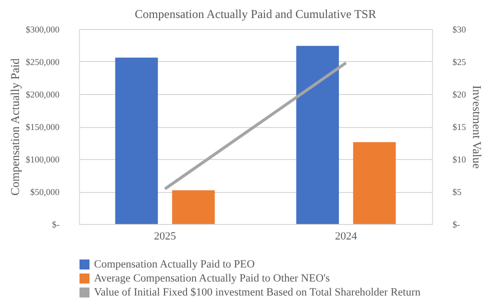 The height and width of the screenshot is (304, 491). What do you see at coordinates (43, 159) in the screenshot?
I see `y-tick-label: $100,000` at bounding box center [43, 159].